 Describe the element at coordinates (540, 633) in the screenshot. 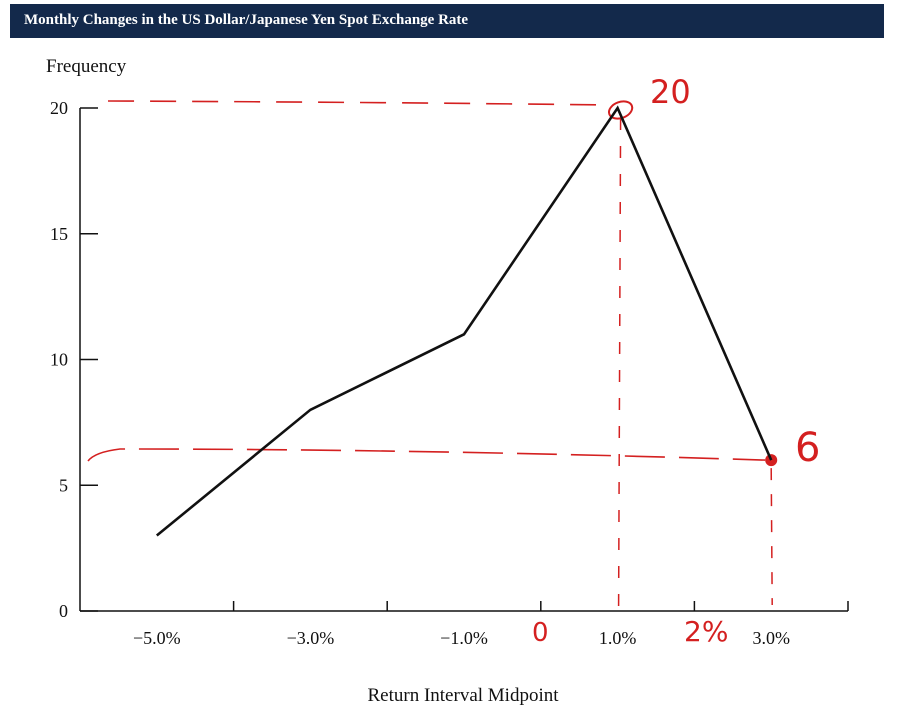

I see `annotation-0: 0` at that location.